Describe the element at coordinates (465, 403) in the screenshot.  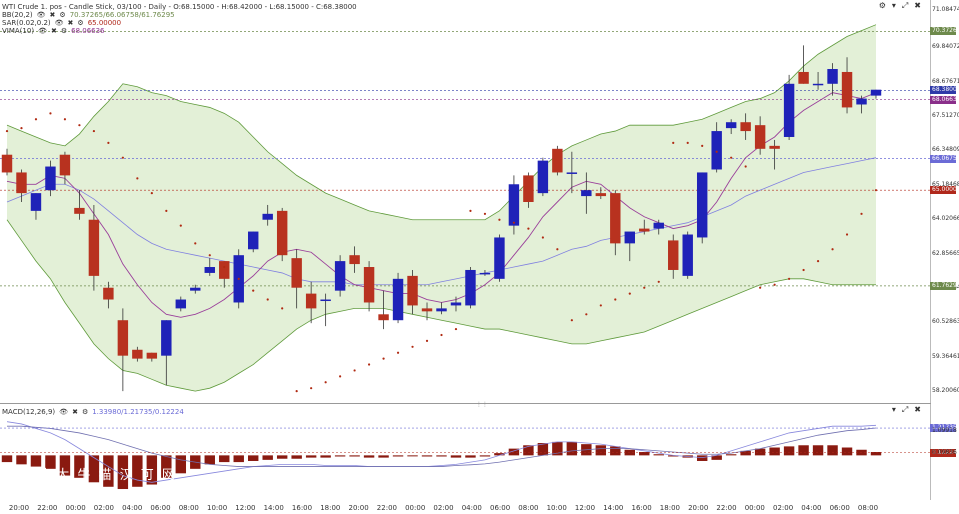
I see `panel-divider` at that location.